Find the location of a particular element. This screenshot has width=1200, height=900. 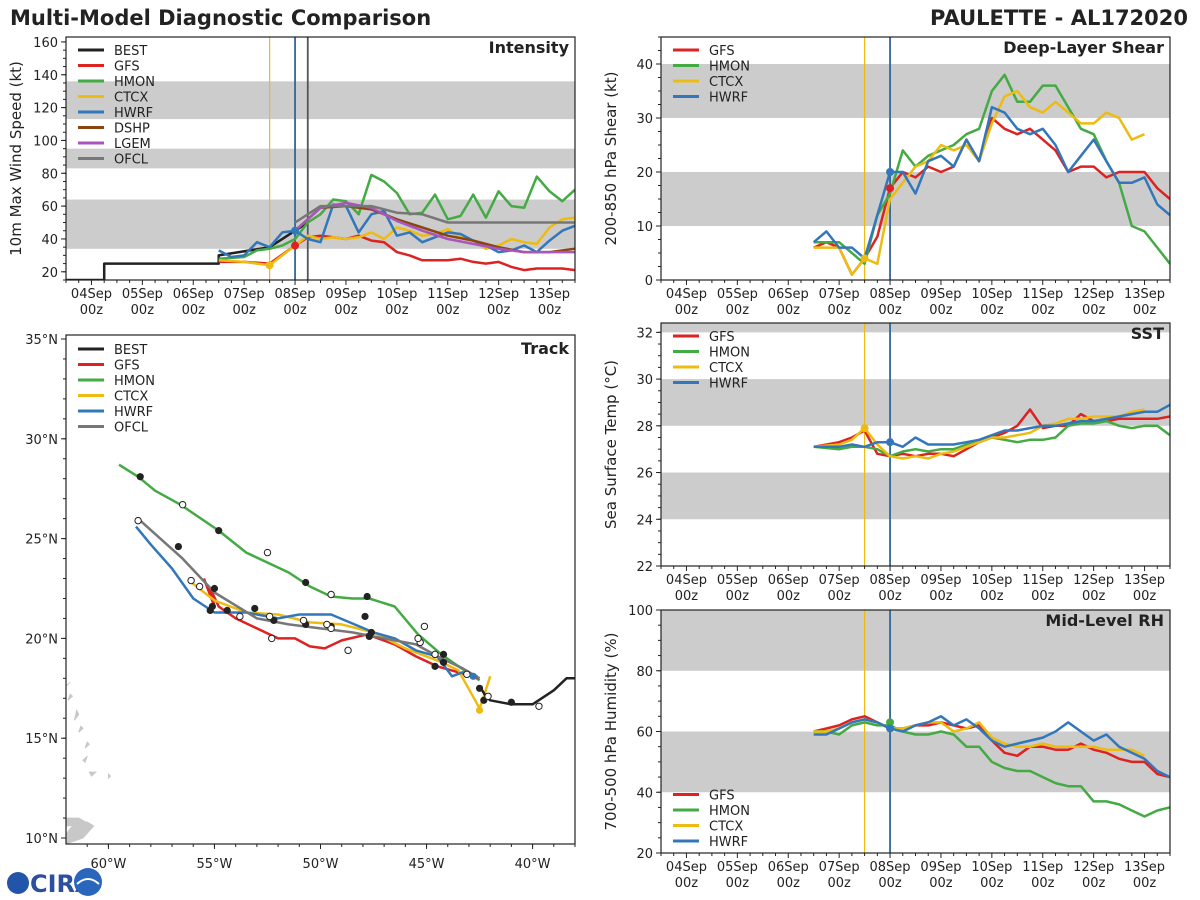

y-tick-label: 160 is located at coordinates (45, 43).